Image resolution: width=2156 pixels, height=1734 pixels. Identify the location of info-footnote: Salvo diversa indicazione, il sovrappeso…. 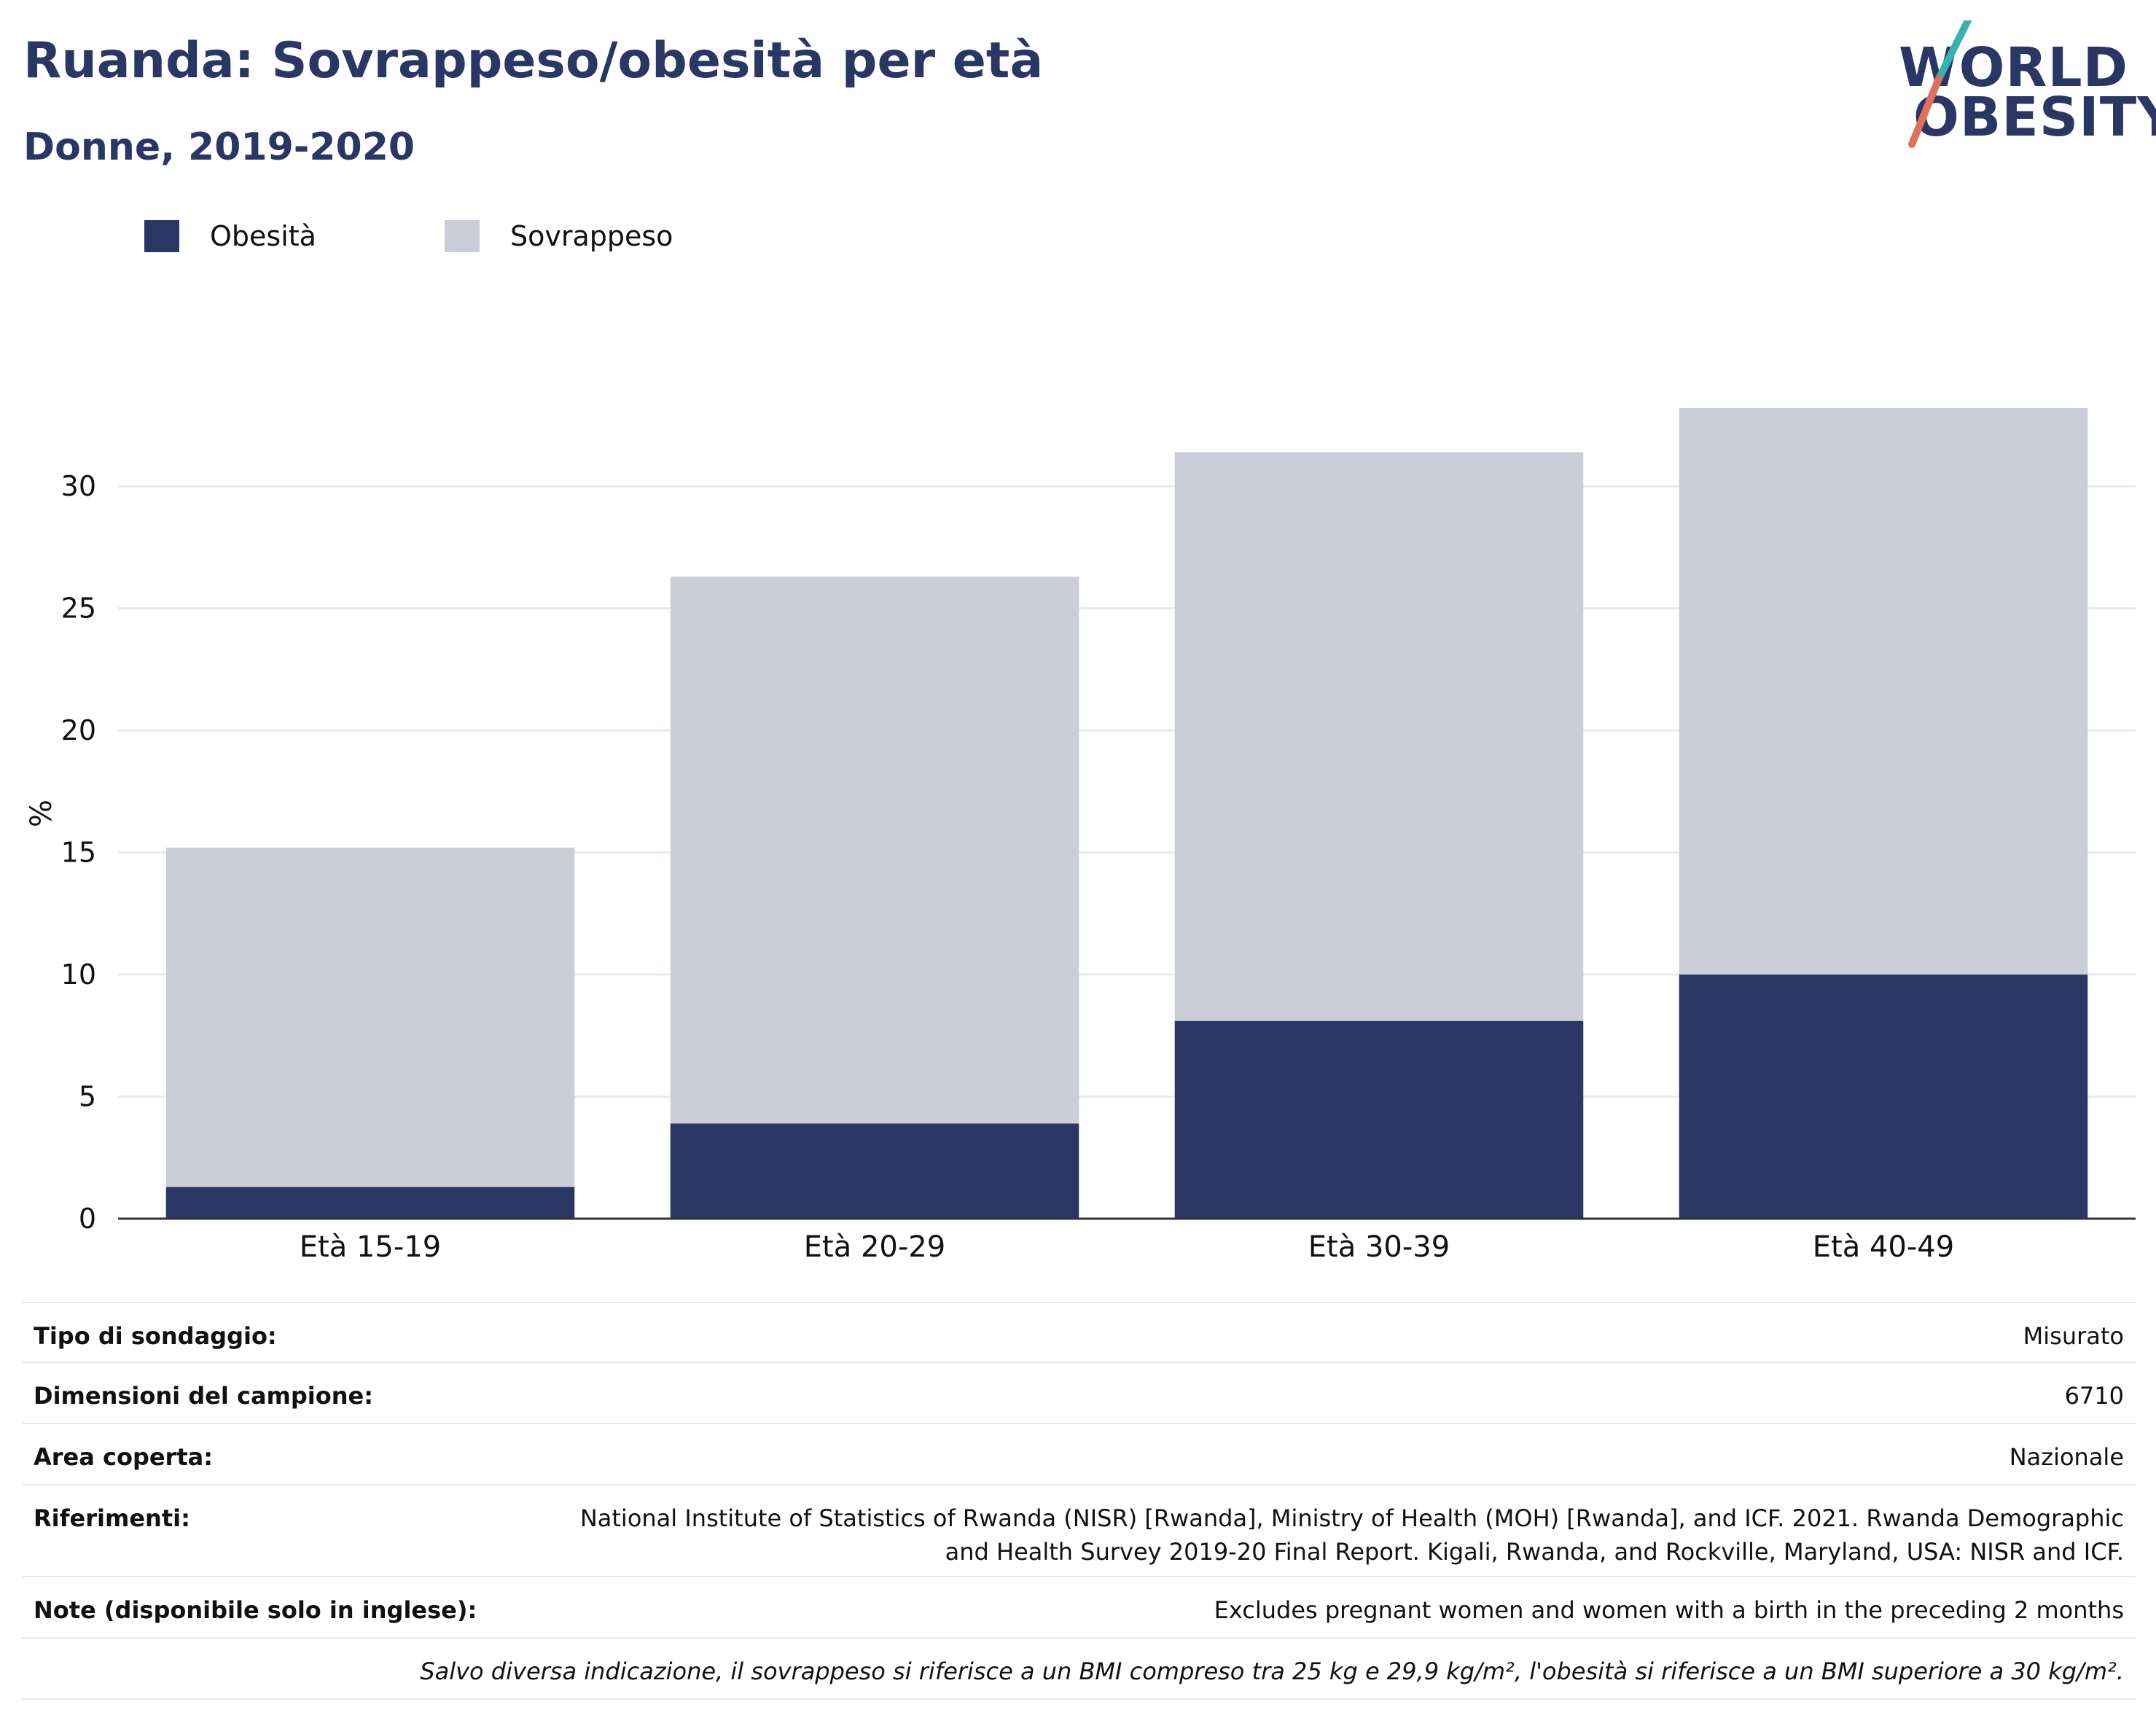
(1272, 1671).